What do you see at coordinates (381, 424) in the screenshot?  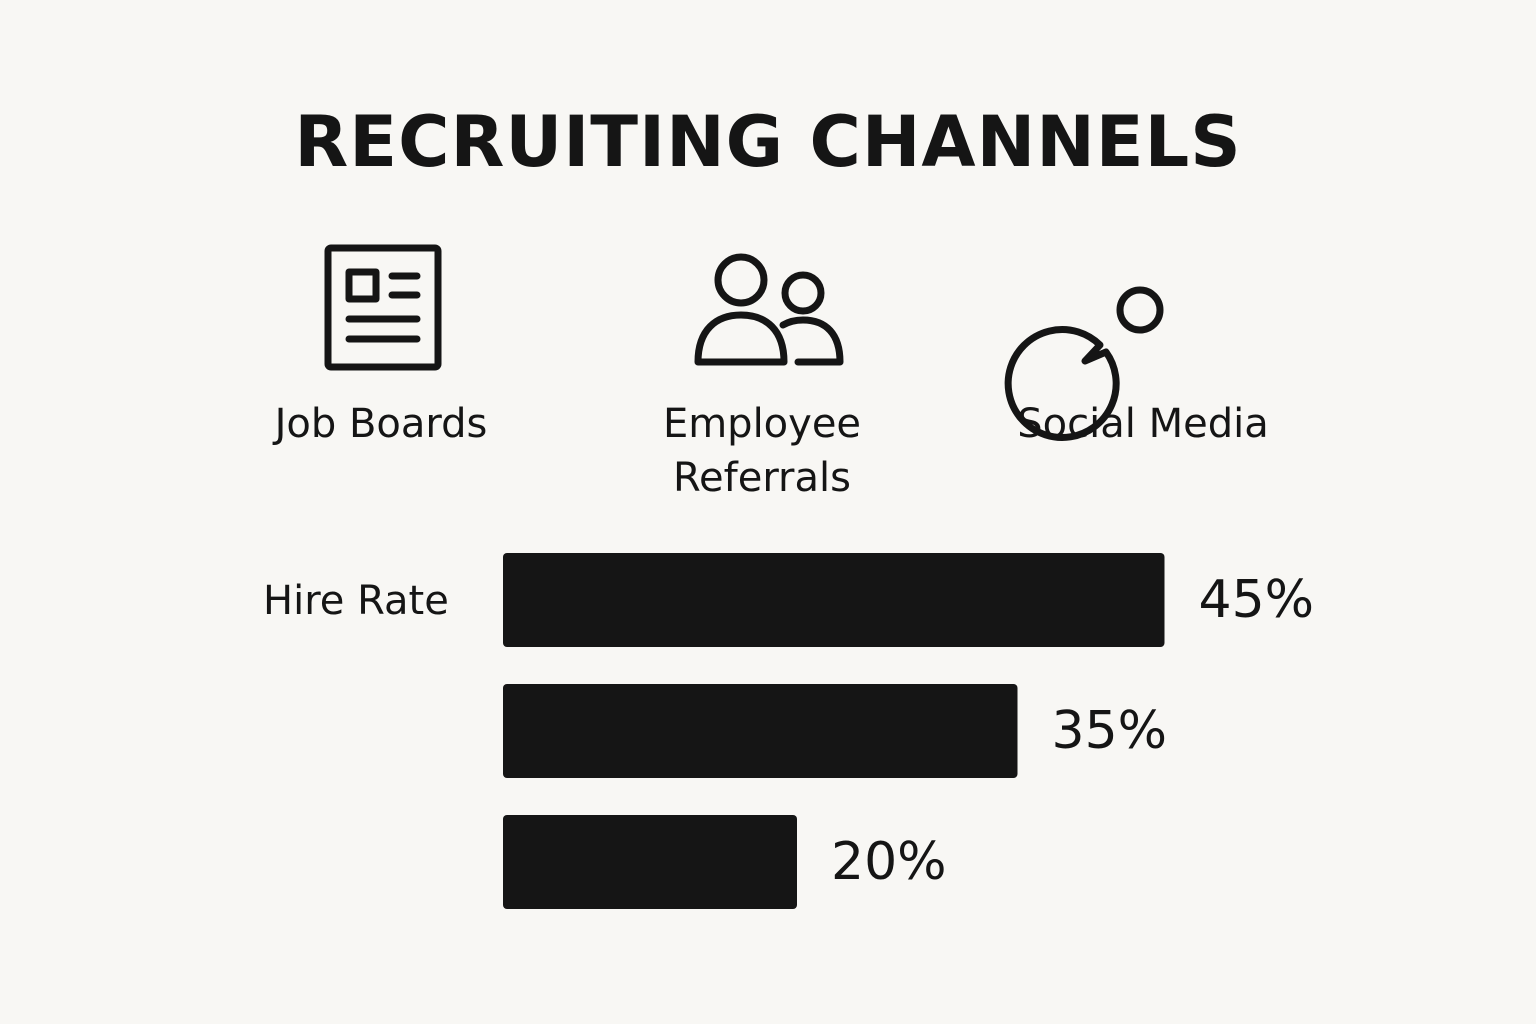 I see `category-label: Job Boards` at bounding box center [381, 424].